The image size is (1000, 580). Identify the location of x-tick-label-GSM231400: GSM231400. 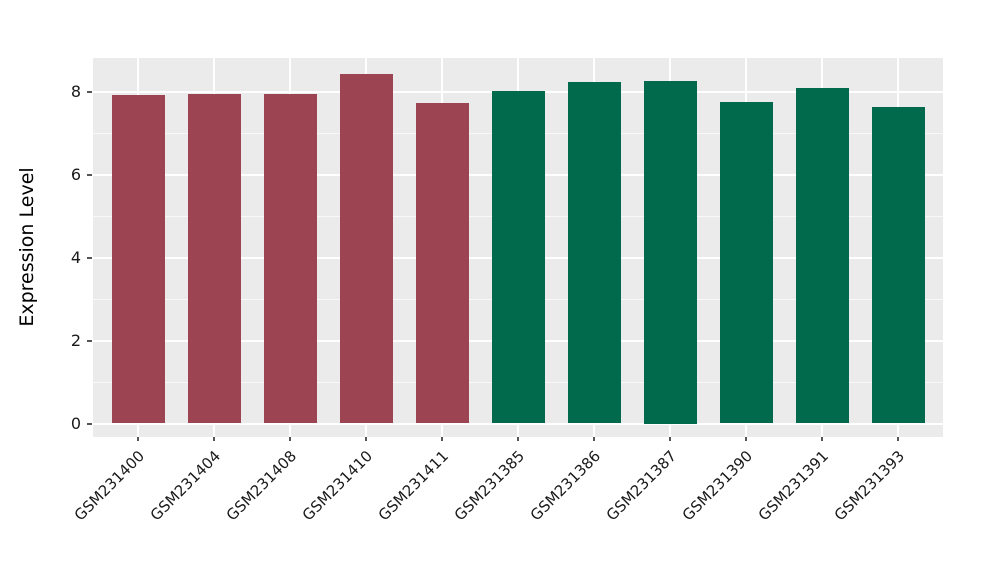
(109, 486).